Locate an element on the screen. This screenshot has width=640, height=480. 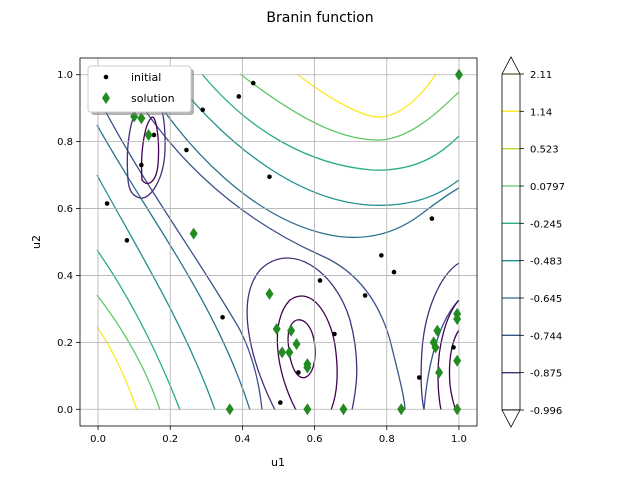
y-tick-label: 0.6 is located at coordinates (65, 209).